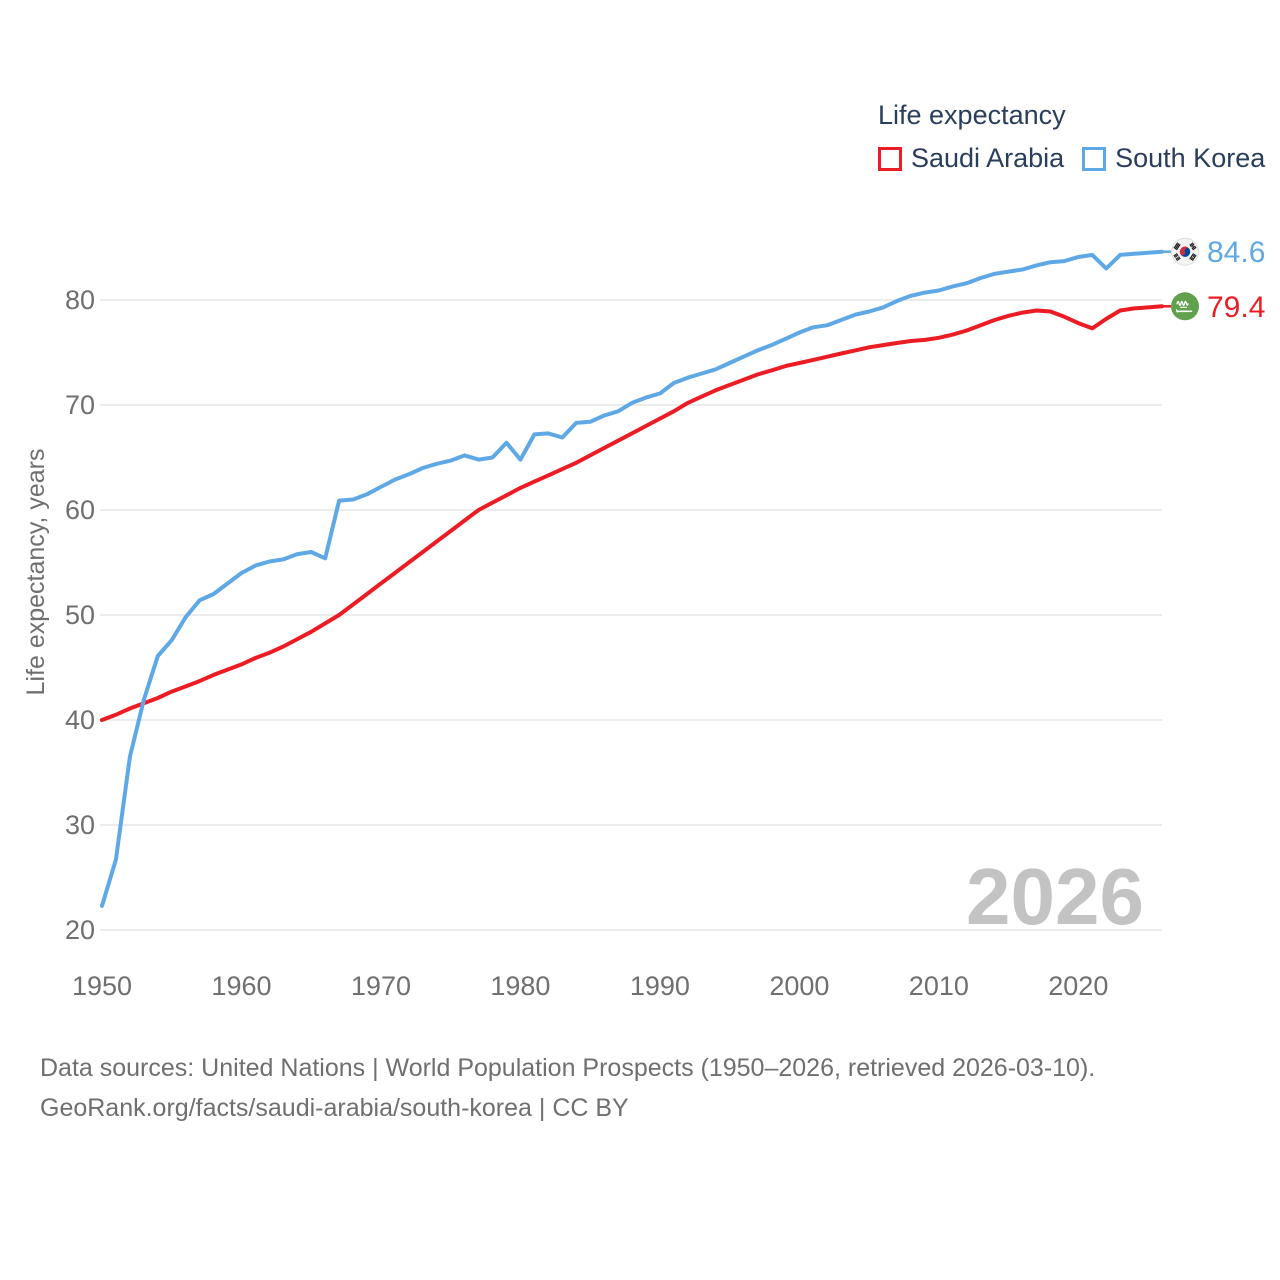 This screenshot has height=1280, width=1280. Describe the element at coordinates (102, 986) in the screenshot. I see `x-tick-label-1950: 1950` at that location.